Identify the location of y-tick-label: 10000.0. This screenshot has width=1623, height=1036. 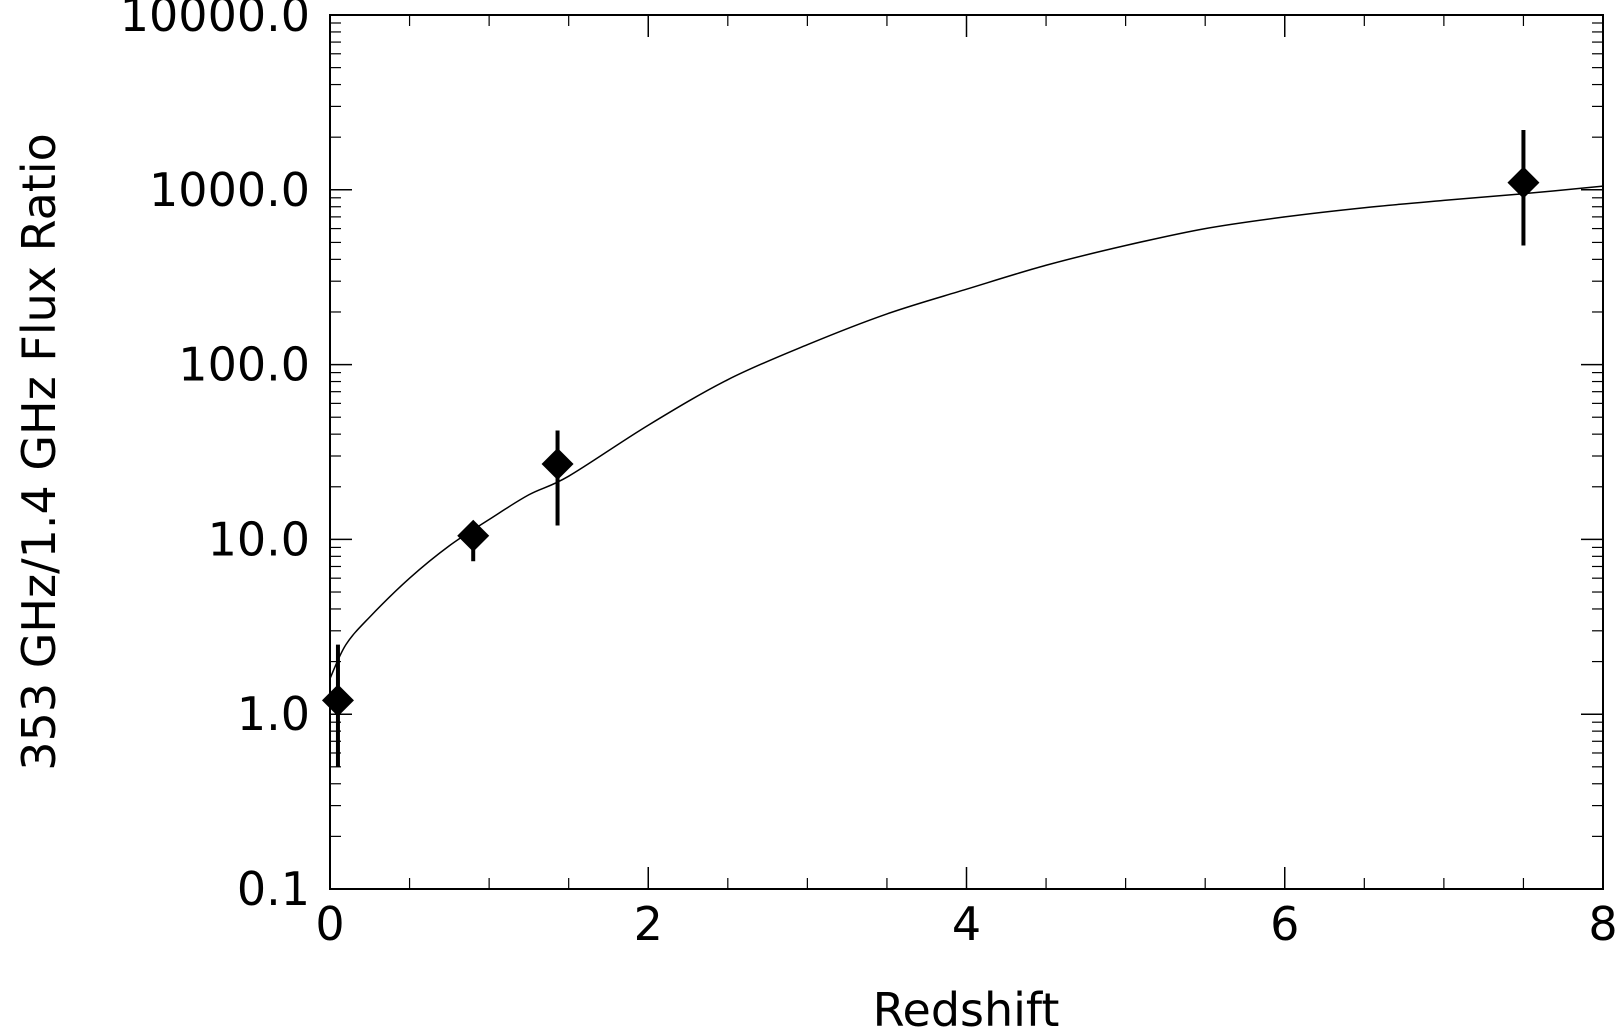
(215, 21).